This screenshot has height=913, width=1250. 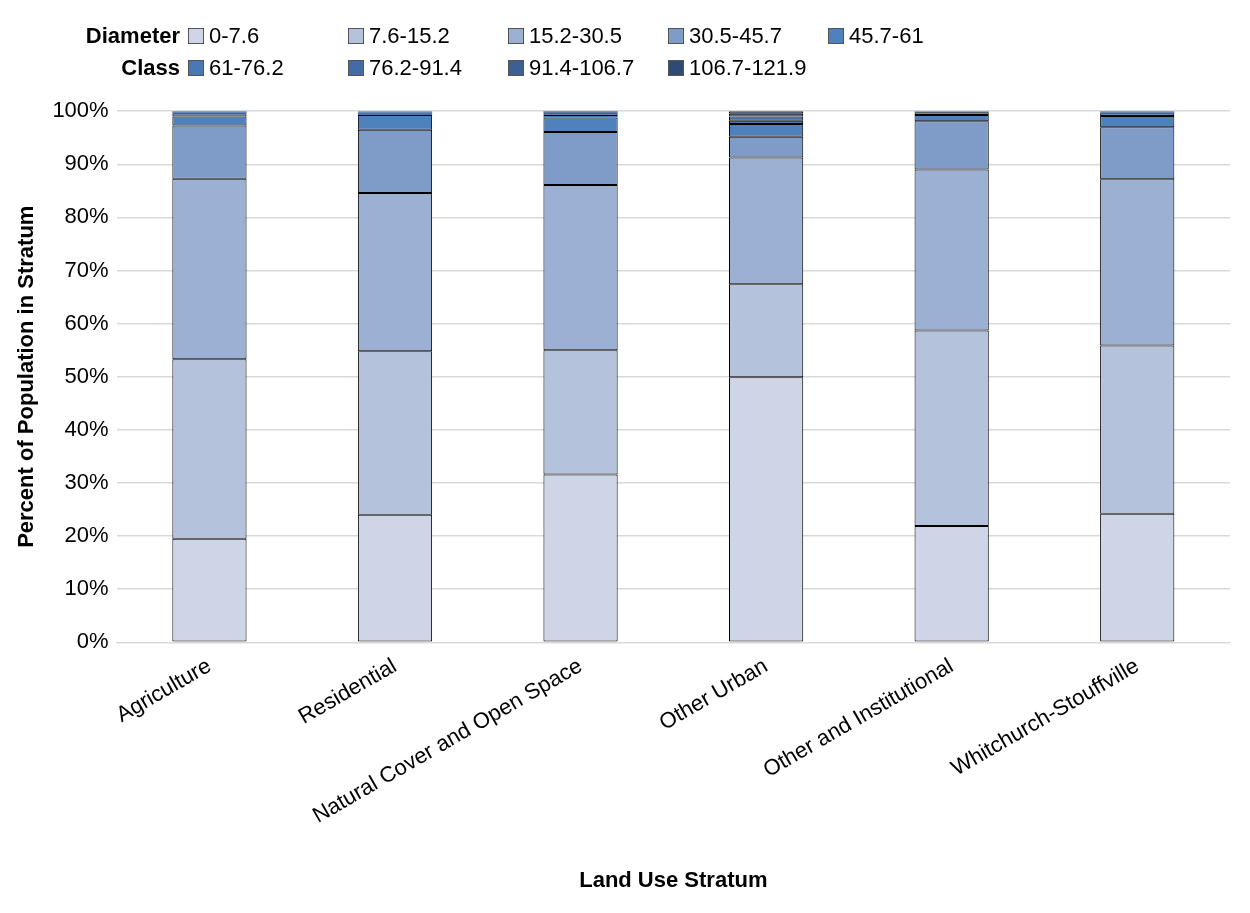 What do you see at coordinates (735, 36) in the screenshot?
I see `legend-label: 30.5-45.7` at bounding box center [735, 36].